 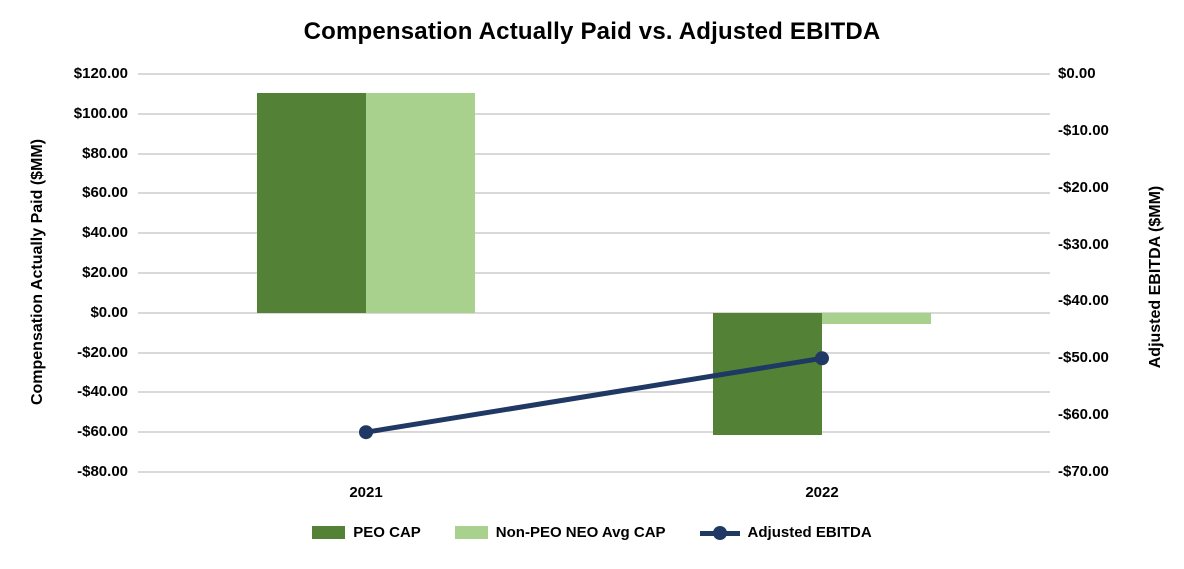 What do you see at coordinates (580, 532) in the screenshot?
I see `legend-label: Non-PEO NEO Avg CAP` at bounding box center [580, 532].